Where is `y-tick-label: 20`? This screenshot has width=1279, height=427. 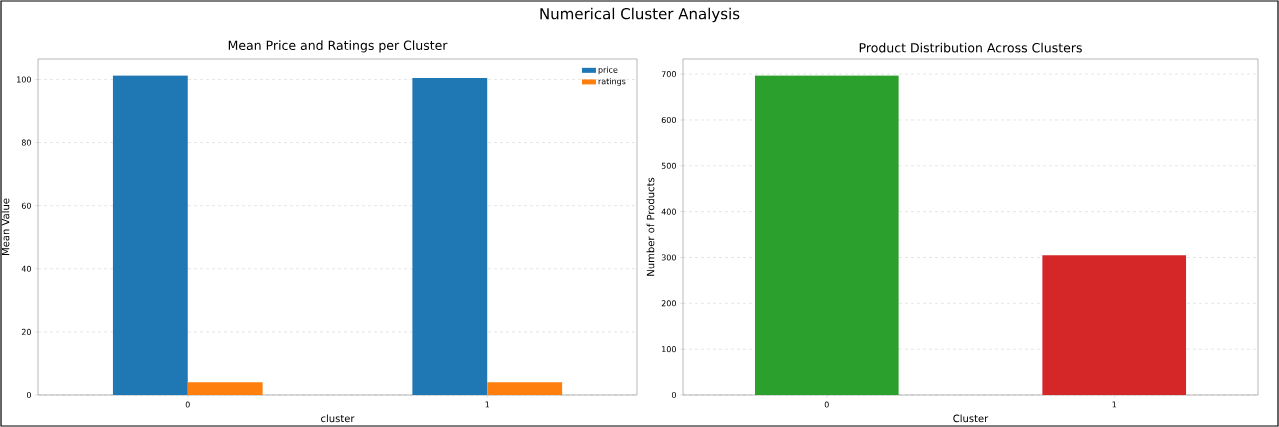
y-tick-label: 20 is located at coordinates (26, 331).